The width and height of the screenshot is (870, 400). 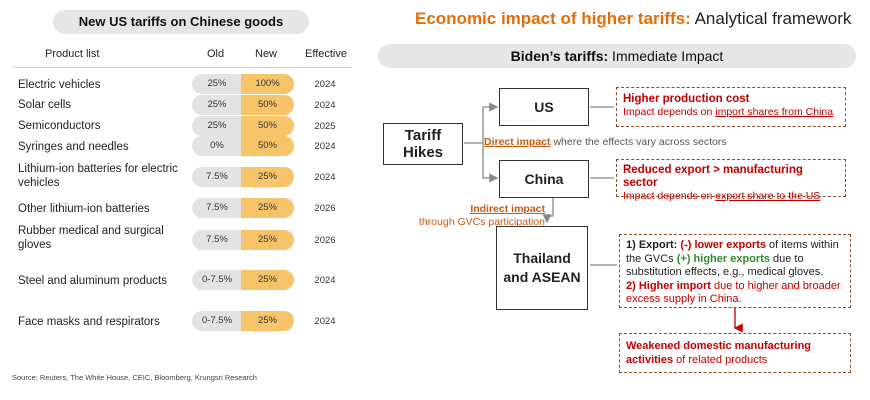 What do you see at coordinates (59, 126) in the screenshot?
I see `product-label: Semiconductors` at bounding box center [59, 126].